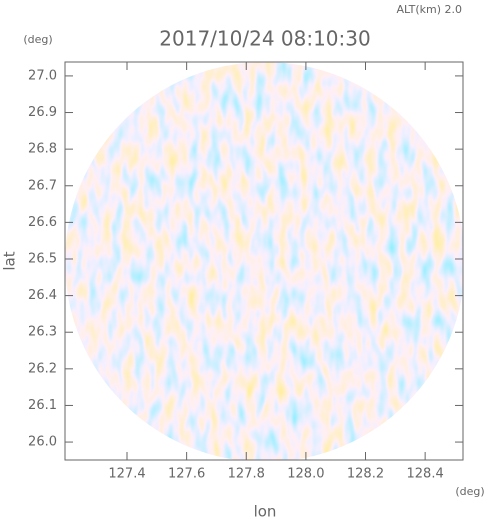  I want to click on y-tick-label: 26.2, so click(42, 368).